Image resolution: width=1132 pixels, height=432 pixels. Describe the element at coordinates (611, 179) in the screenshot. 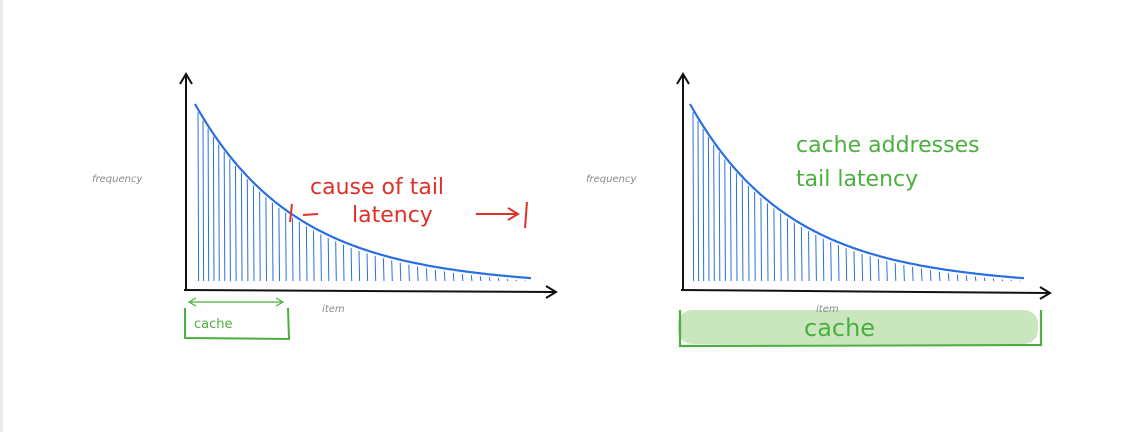

I see `right-y-axis-label: frequency` at that location.